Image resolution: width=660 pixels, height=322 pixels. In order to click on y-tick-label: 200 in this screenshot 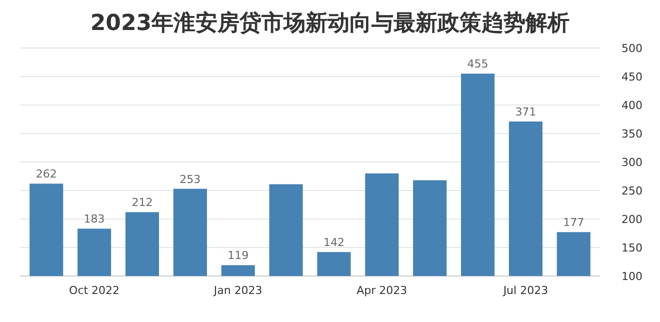, I will do `click(632, 219)`.